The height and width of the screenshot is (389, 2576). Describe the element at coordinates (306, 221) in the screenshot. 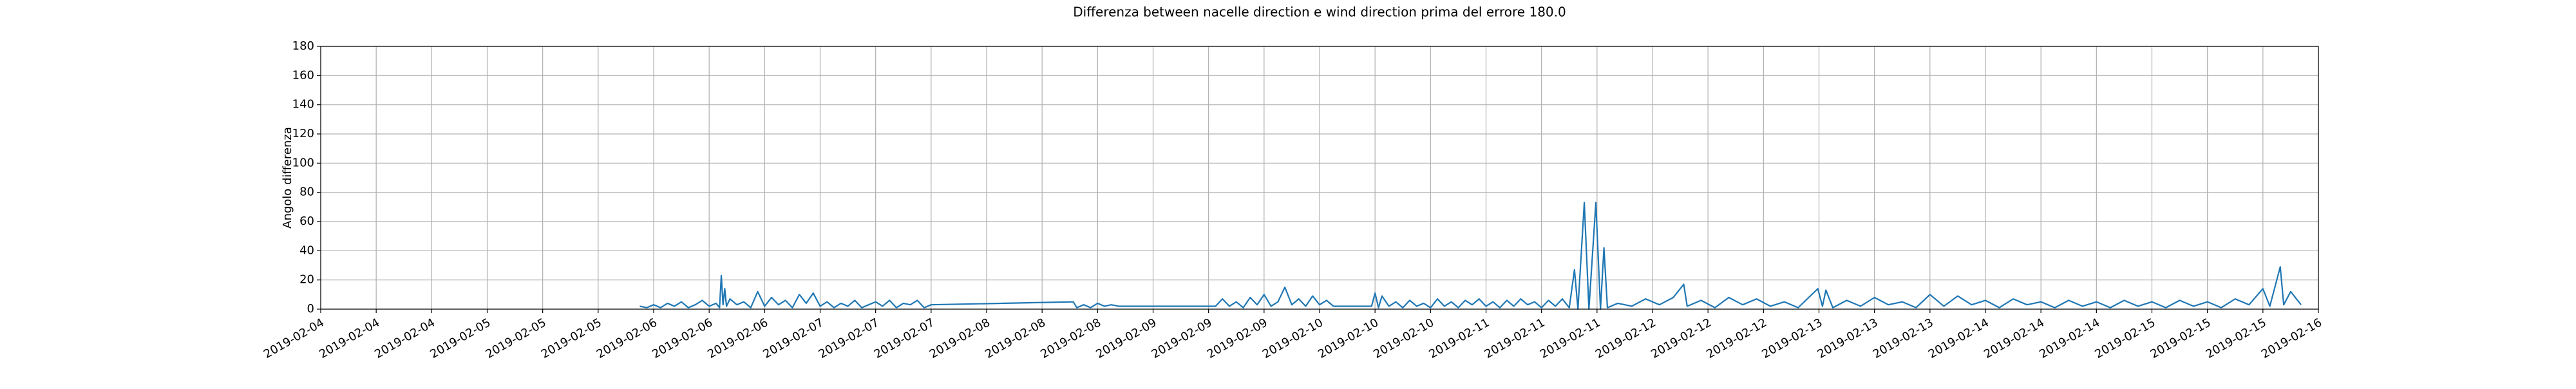

I see `y-tick-label: 60` at that location.